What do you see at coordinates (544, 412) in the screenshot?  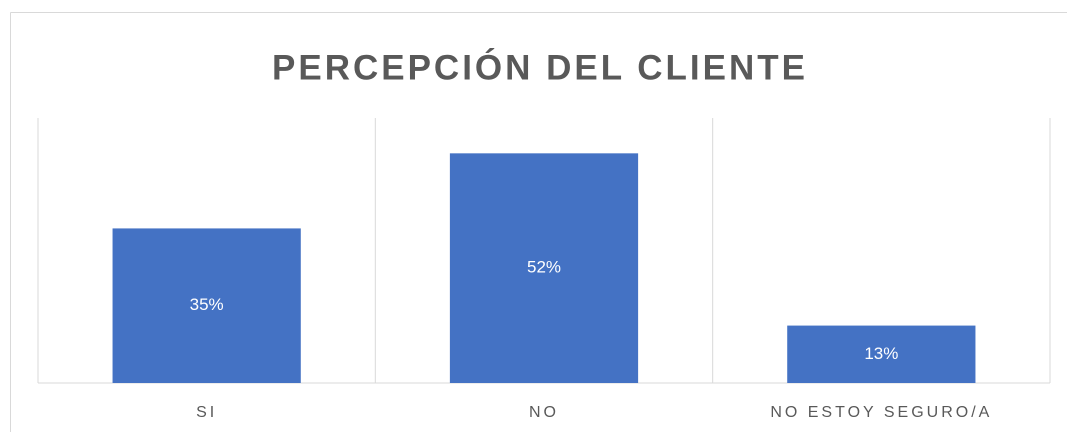 I see `x-tick-label: NO` at bounding box center [544, 412].